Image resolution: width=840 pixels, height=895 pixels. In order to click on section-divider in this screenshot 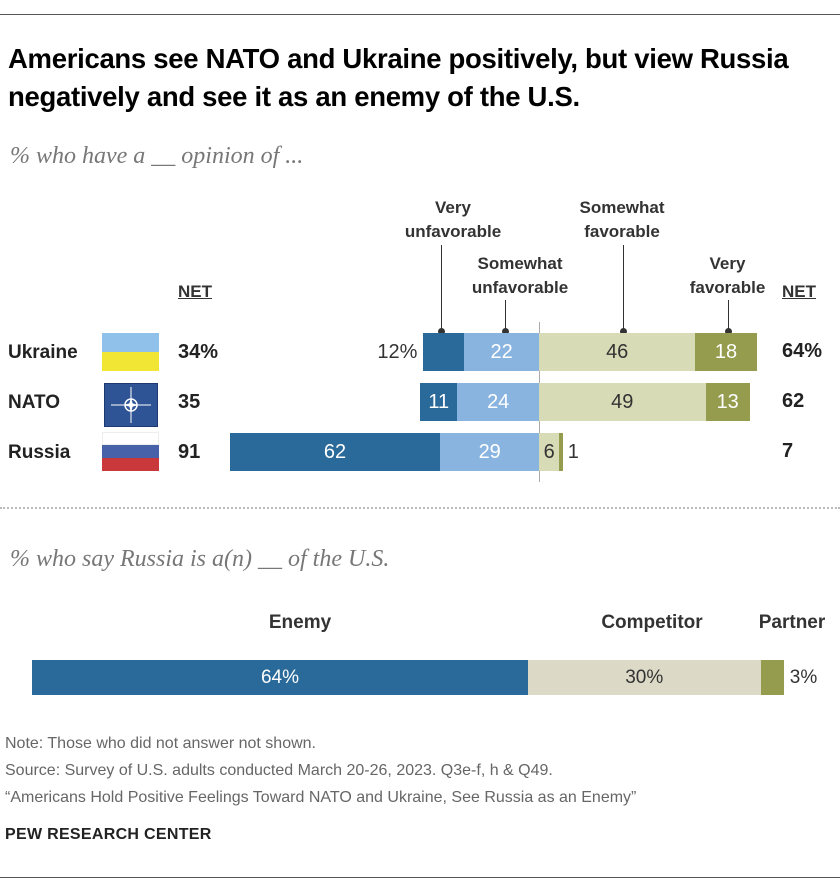, I will do `click(420, 508)`.